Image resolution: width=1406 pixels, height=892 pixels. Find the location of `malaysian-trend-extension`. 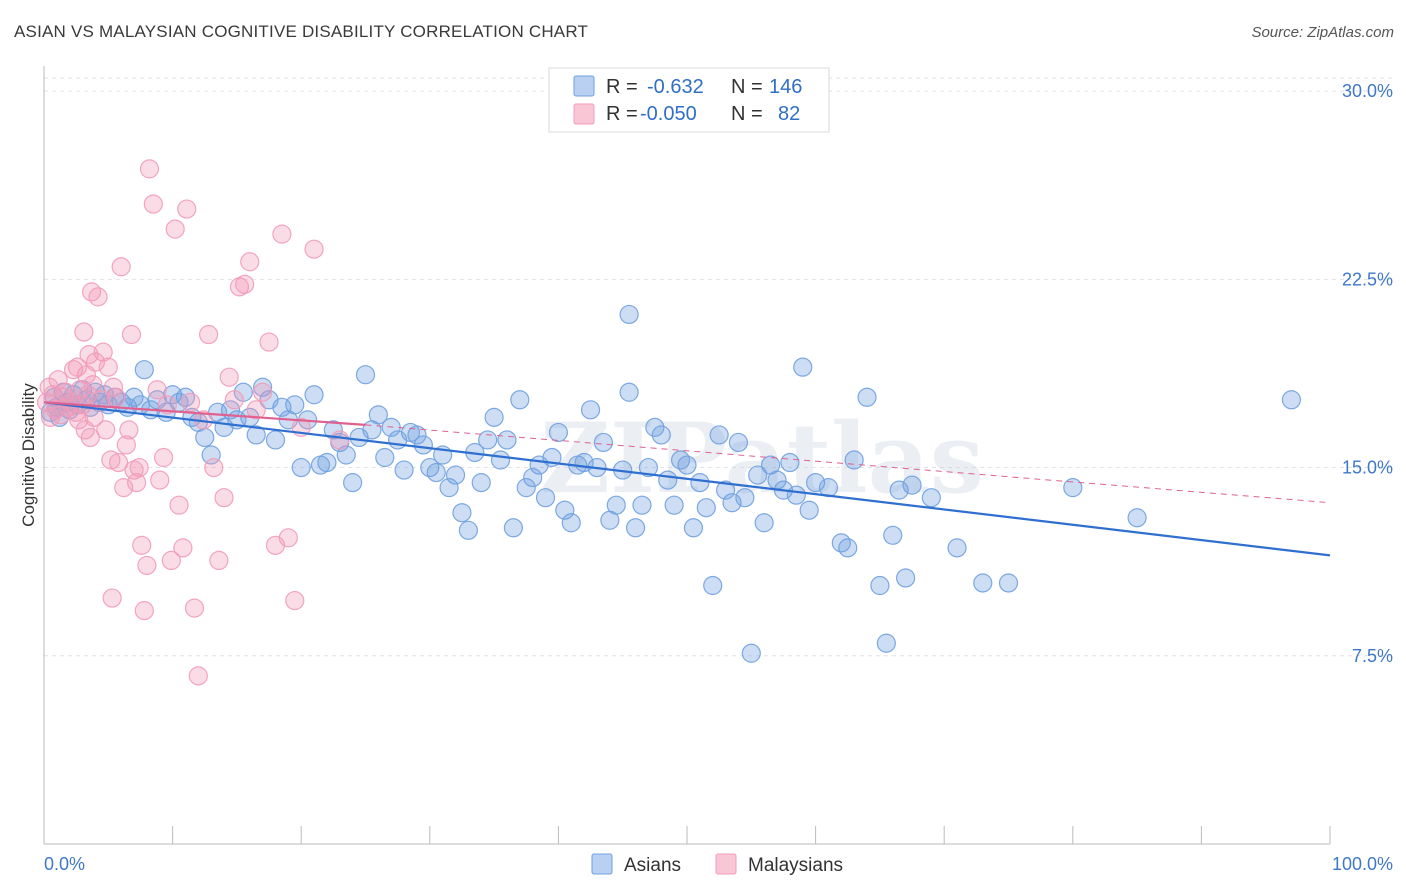

malaysian-trend-extension is located at coordinates (848, 464).